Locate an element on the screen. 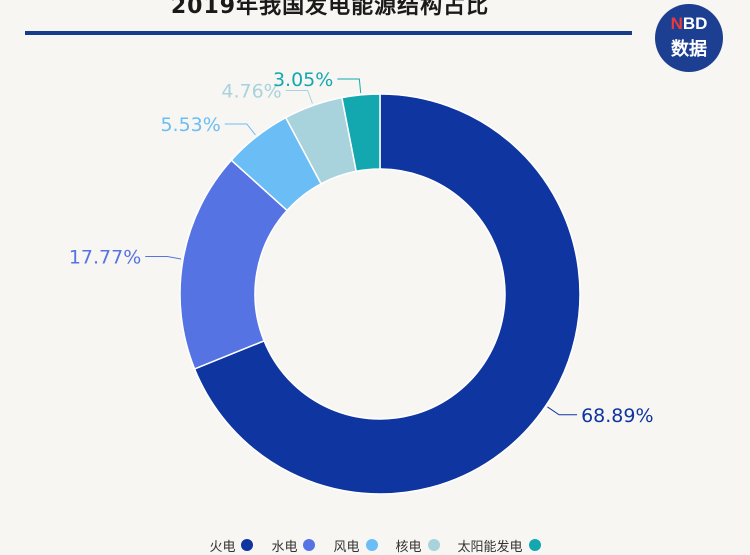 The width and height of the screenshot is (750, 555). logo-letters-bd: BD is located at coordinates (695, 23).